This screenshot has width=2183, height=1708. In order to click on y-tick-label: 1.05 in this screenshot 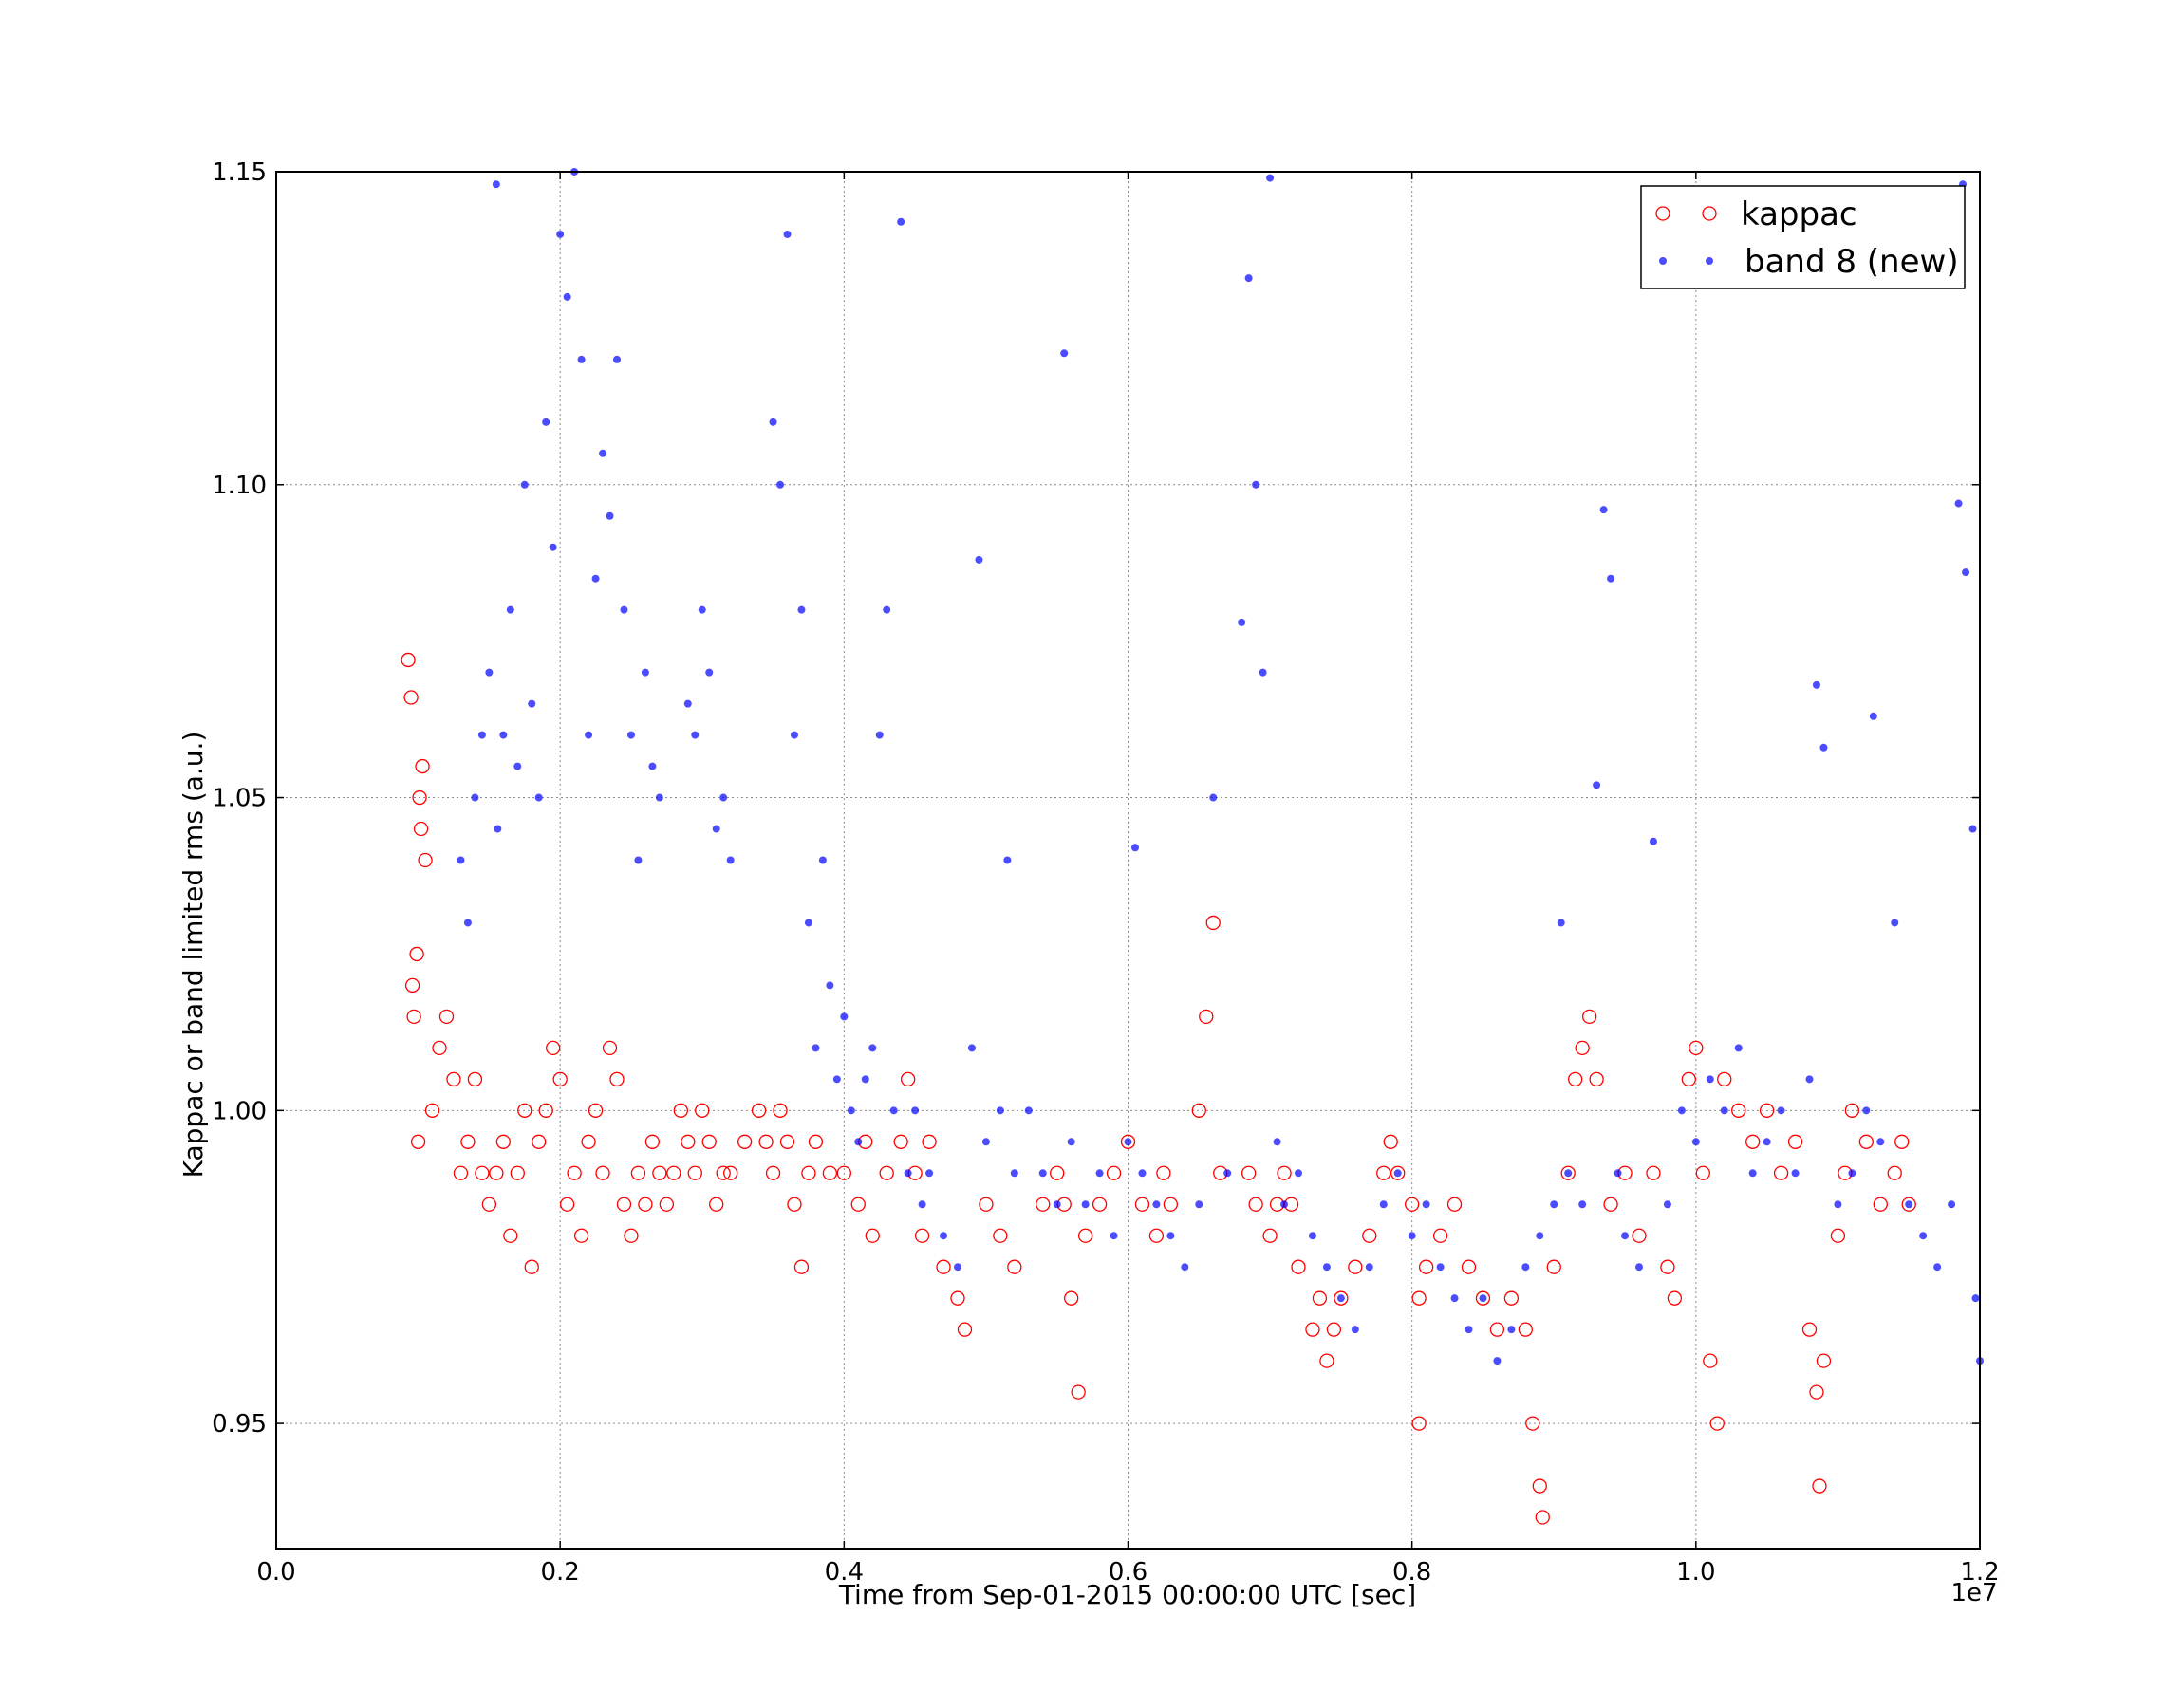, I will do `click(239, 799)`.